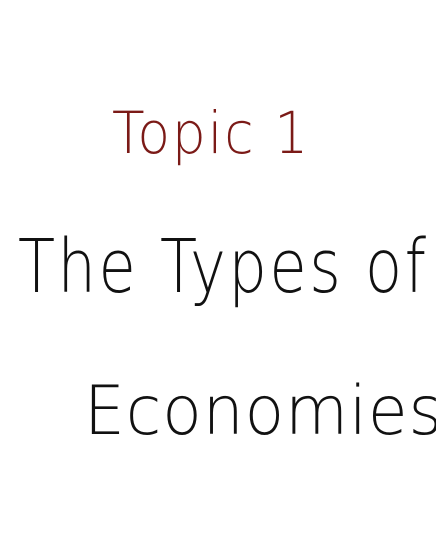 This screenshot has height=542, width=436. I want to click on title-line-1: The Types of, so click(223, 267).